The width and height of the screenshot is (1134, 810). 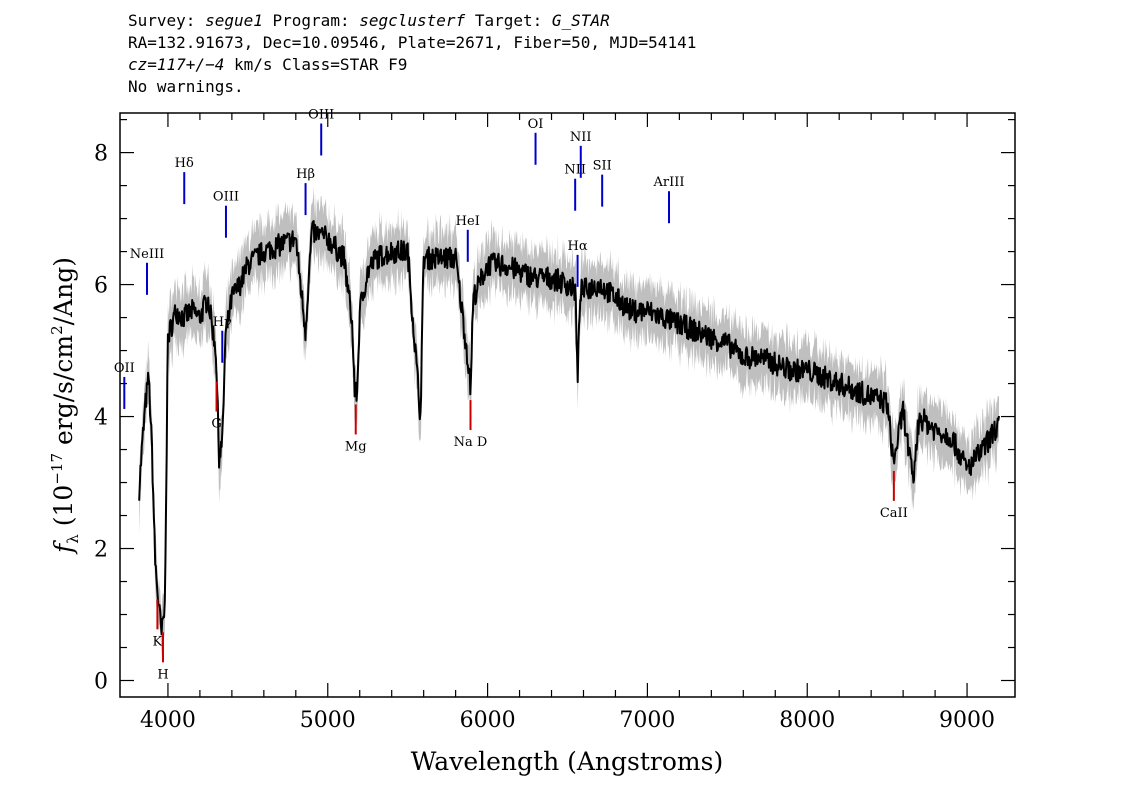 I want to click on program-value: segclusterf, so click(x=412, y=20).